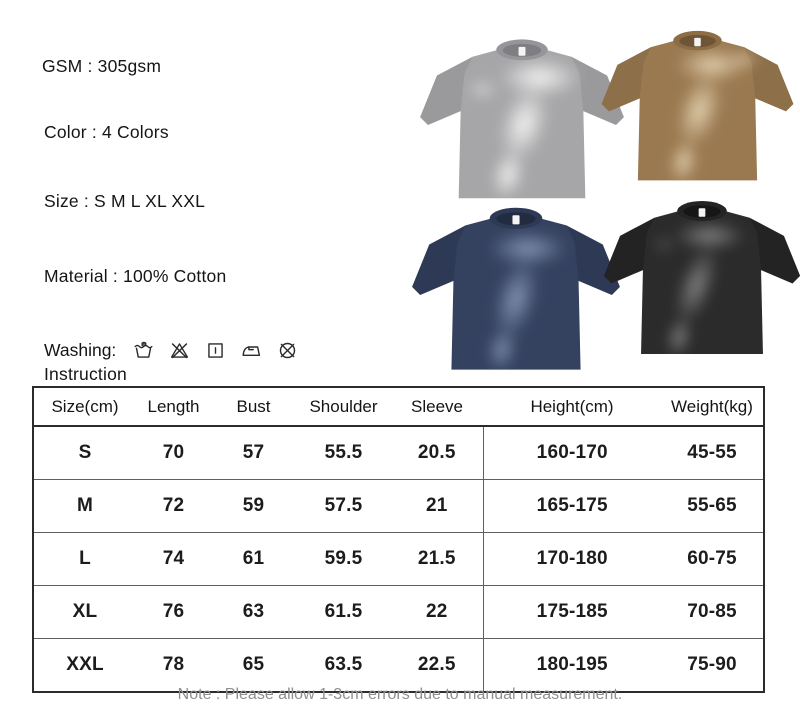 The height and width of the screenshot is (716, 800). I want to click on cell-bust: 59, so click(253, 506).